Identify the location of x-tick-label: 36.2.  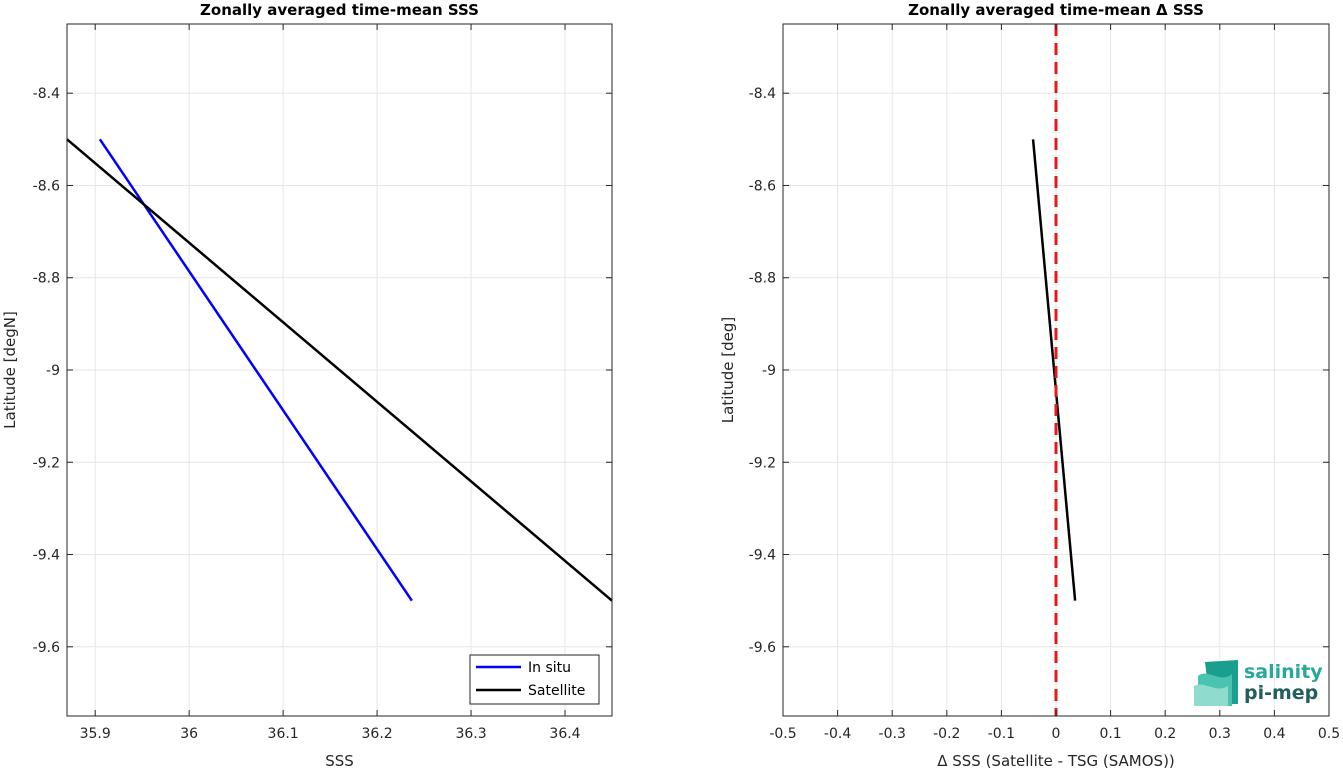
(377, 734).